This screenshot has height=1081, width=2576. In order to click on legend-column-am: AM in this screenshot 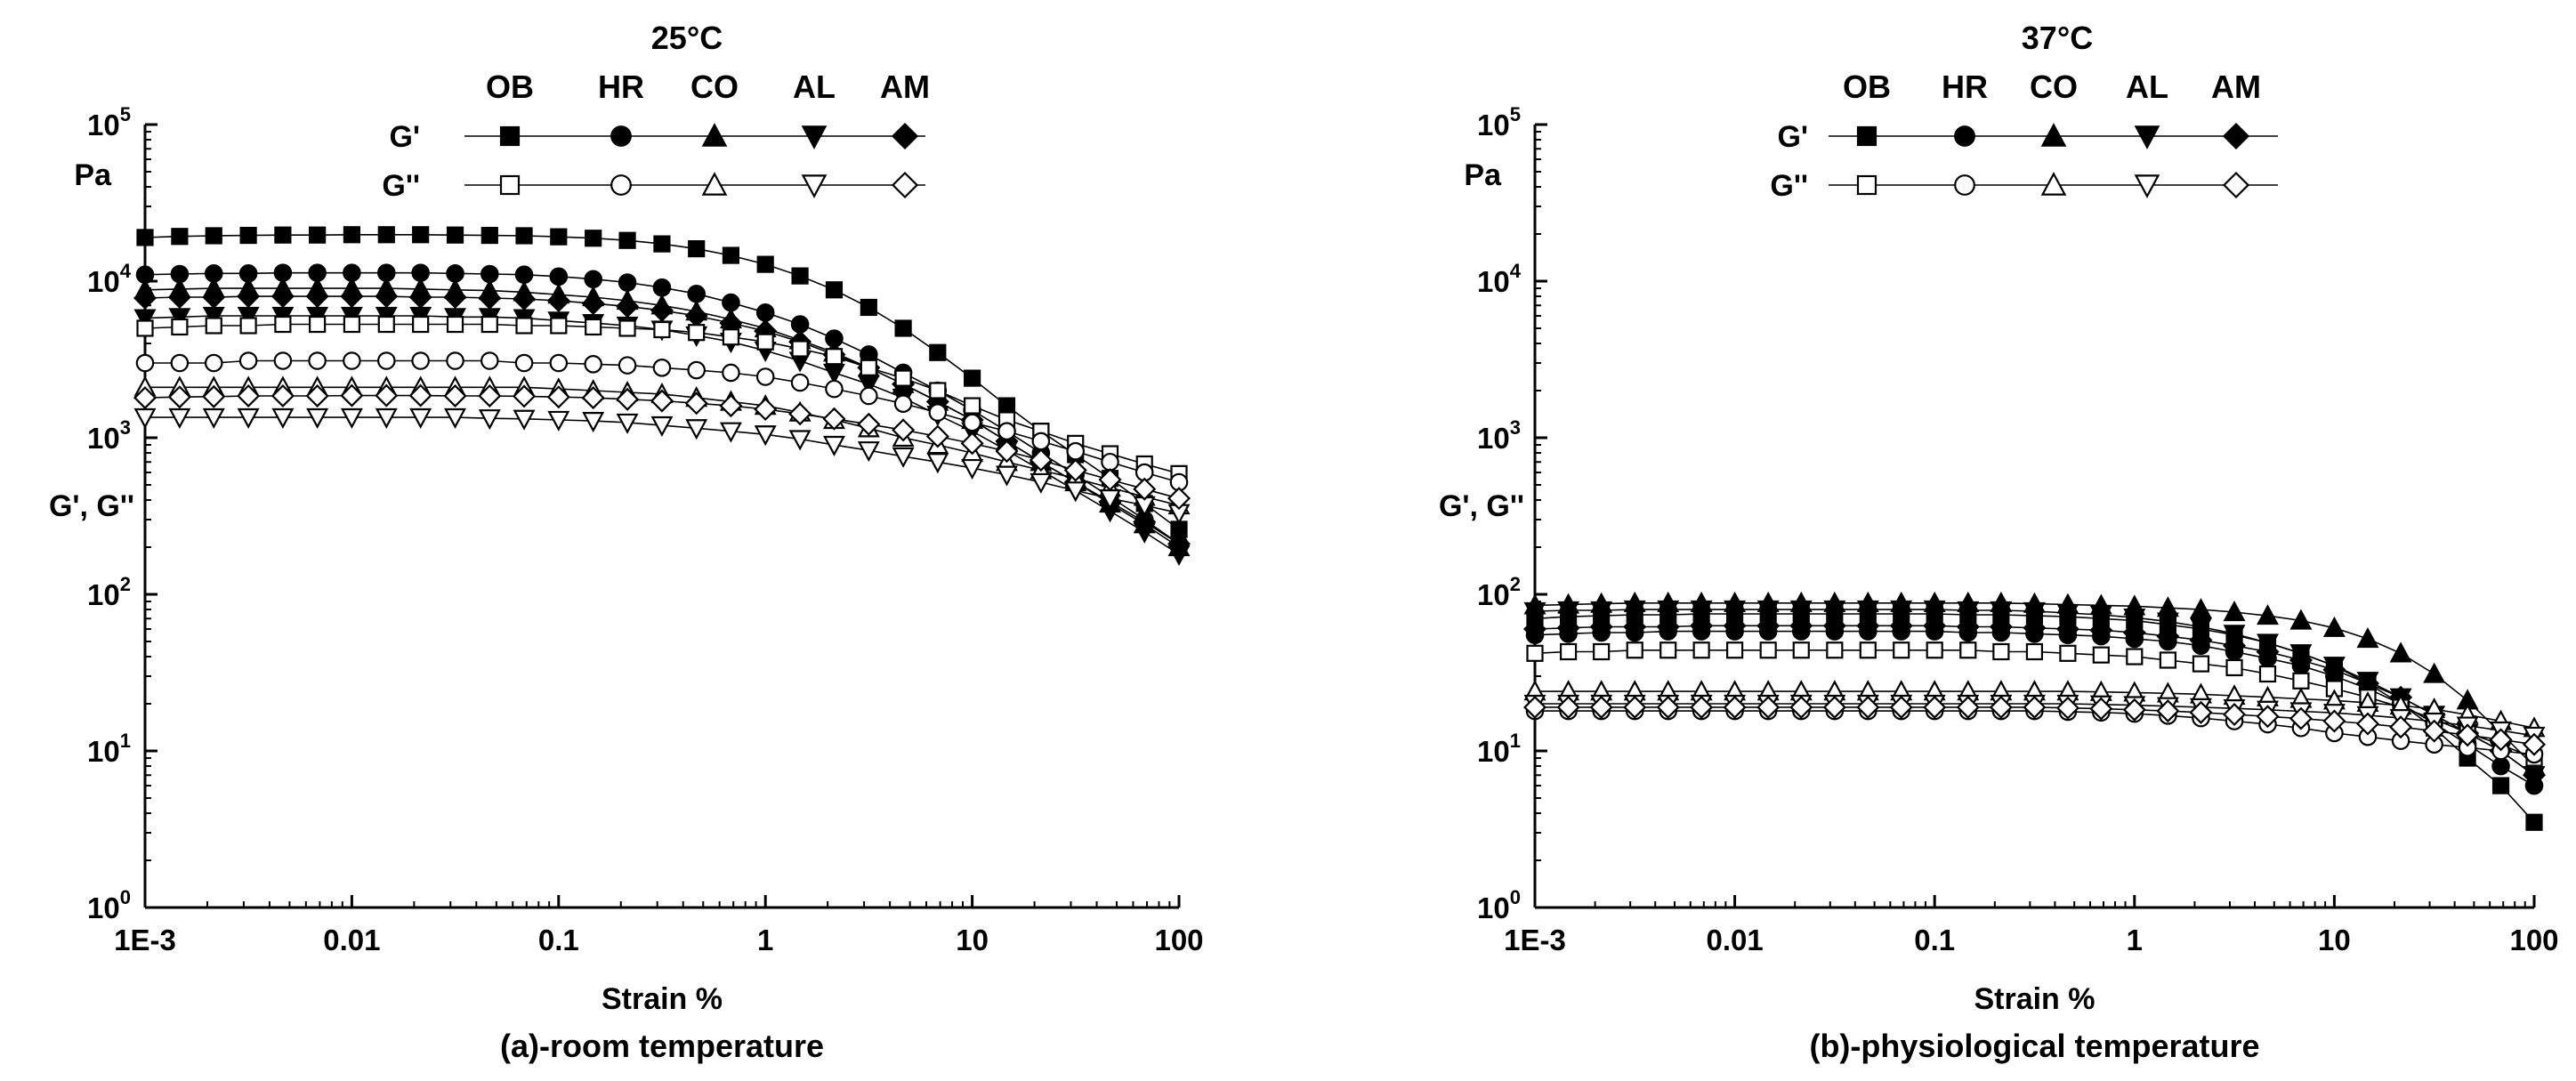, I will do `click(905, 87)`.